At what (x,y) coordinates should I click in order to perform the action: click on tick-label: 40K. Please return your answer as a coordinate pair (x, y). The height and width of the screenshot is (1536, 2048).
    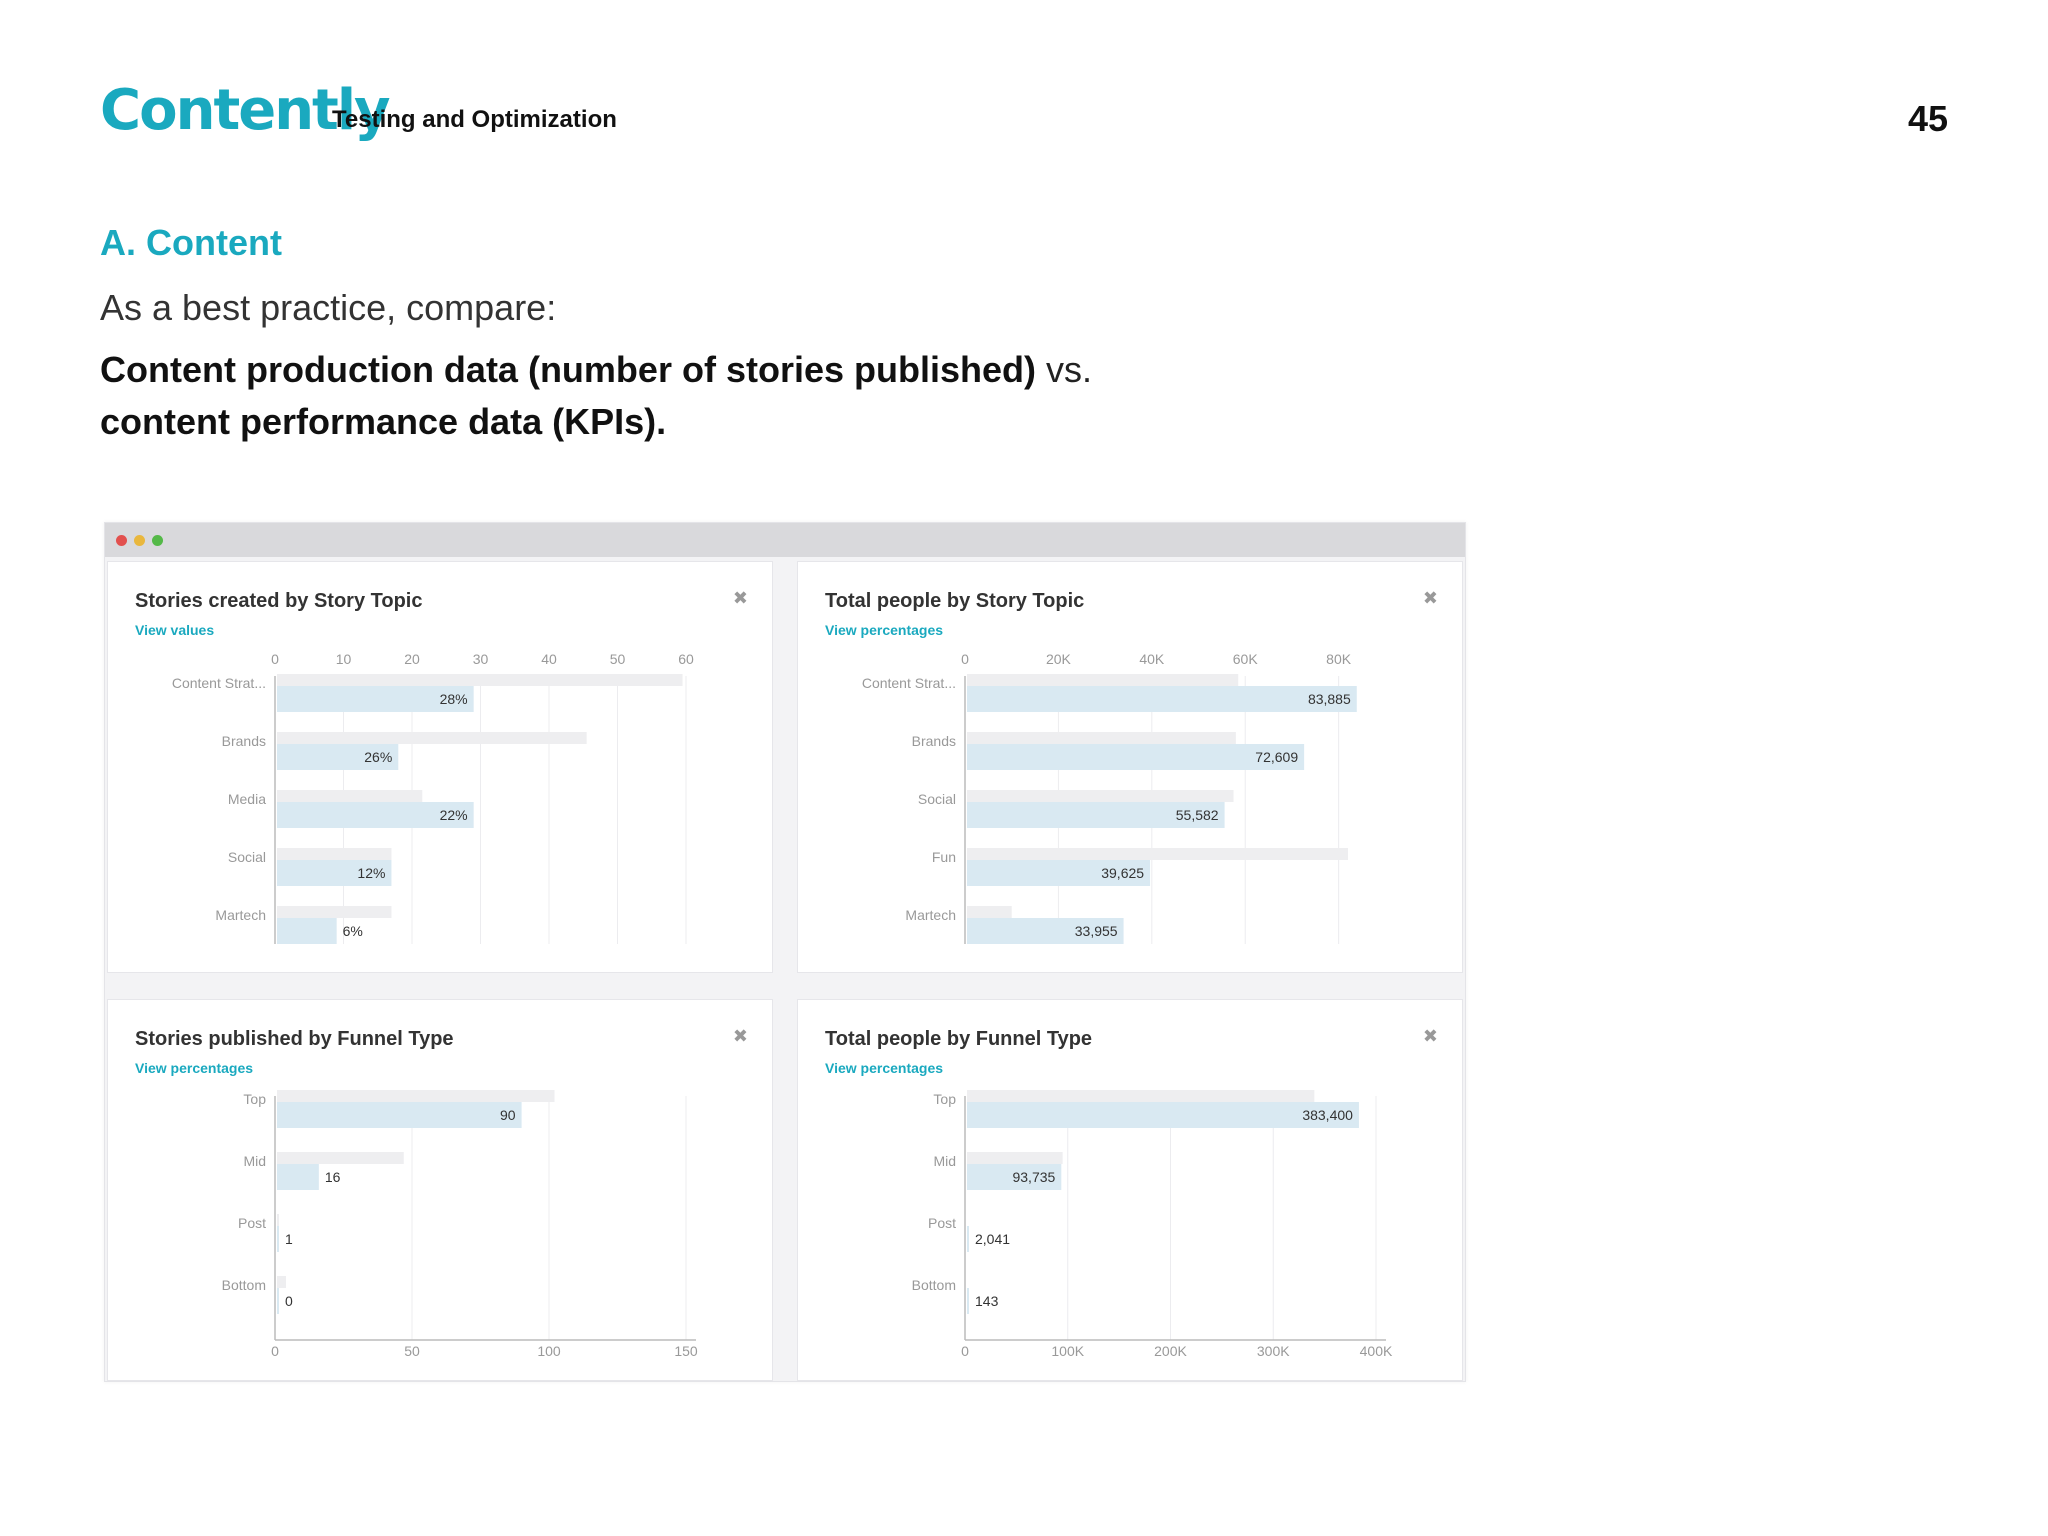
    Looking at the image, I should click on (1152, 659).